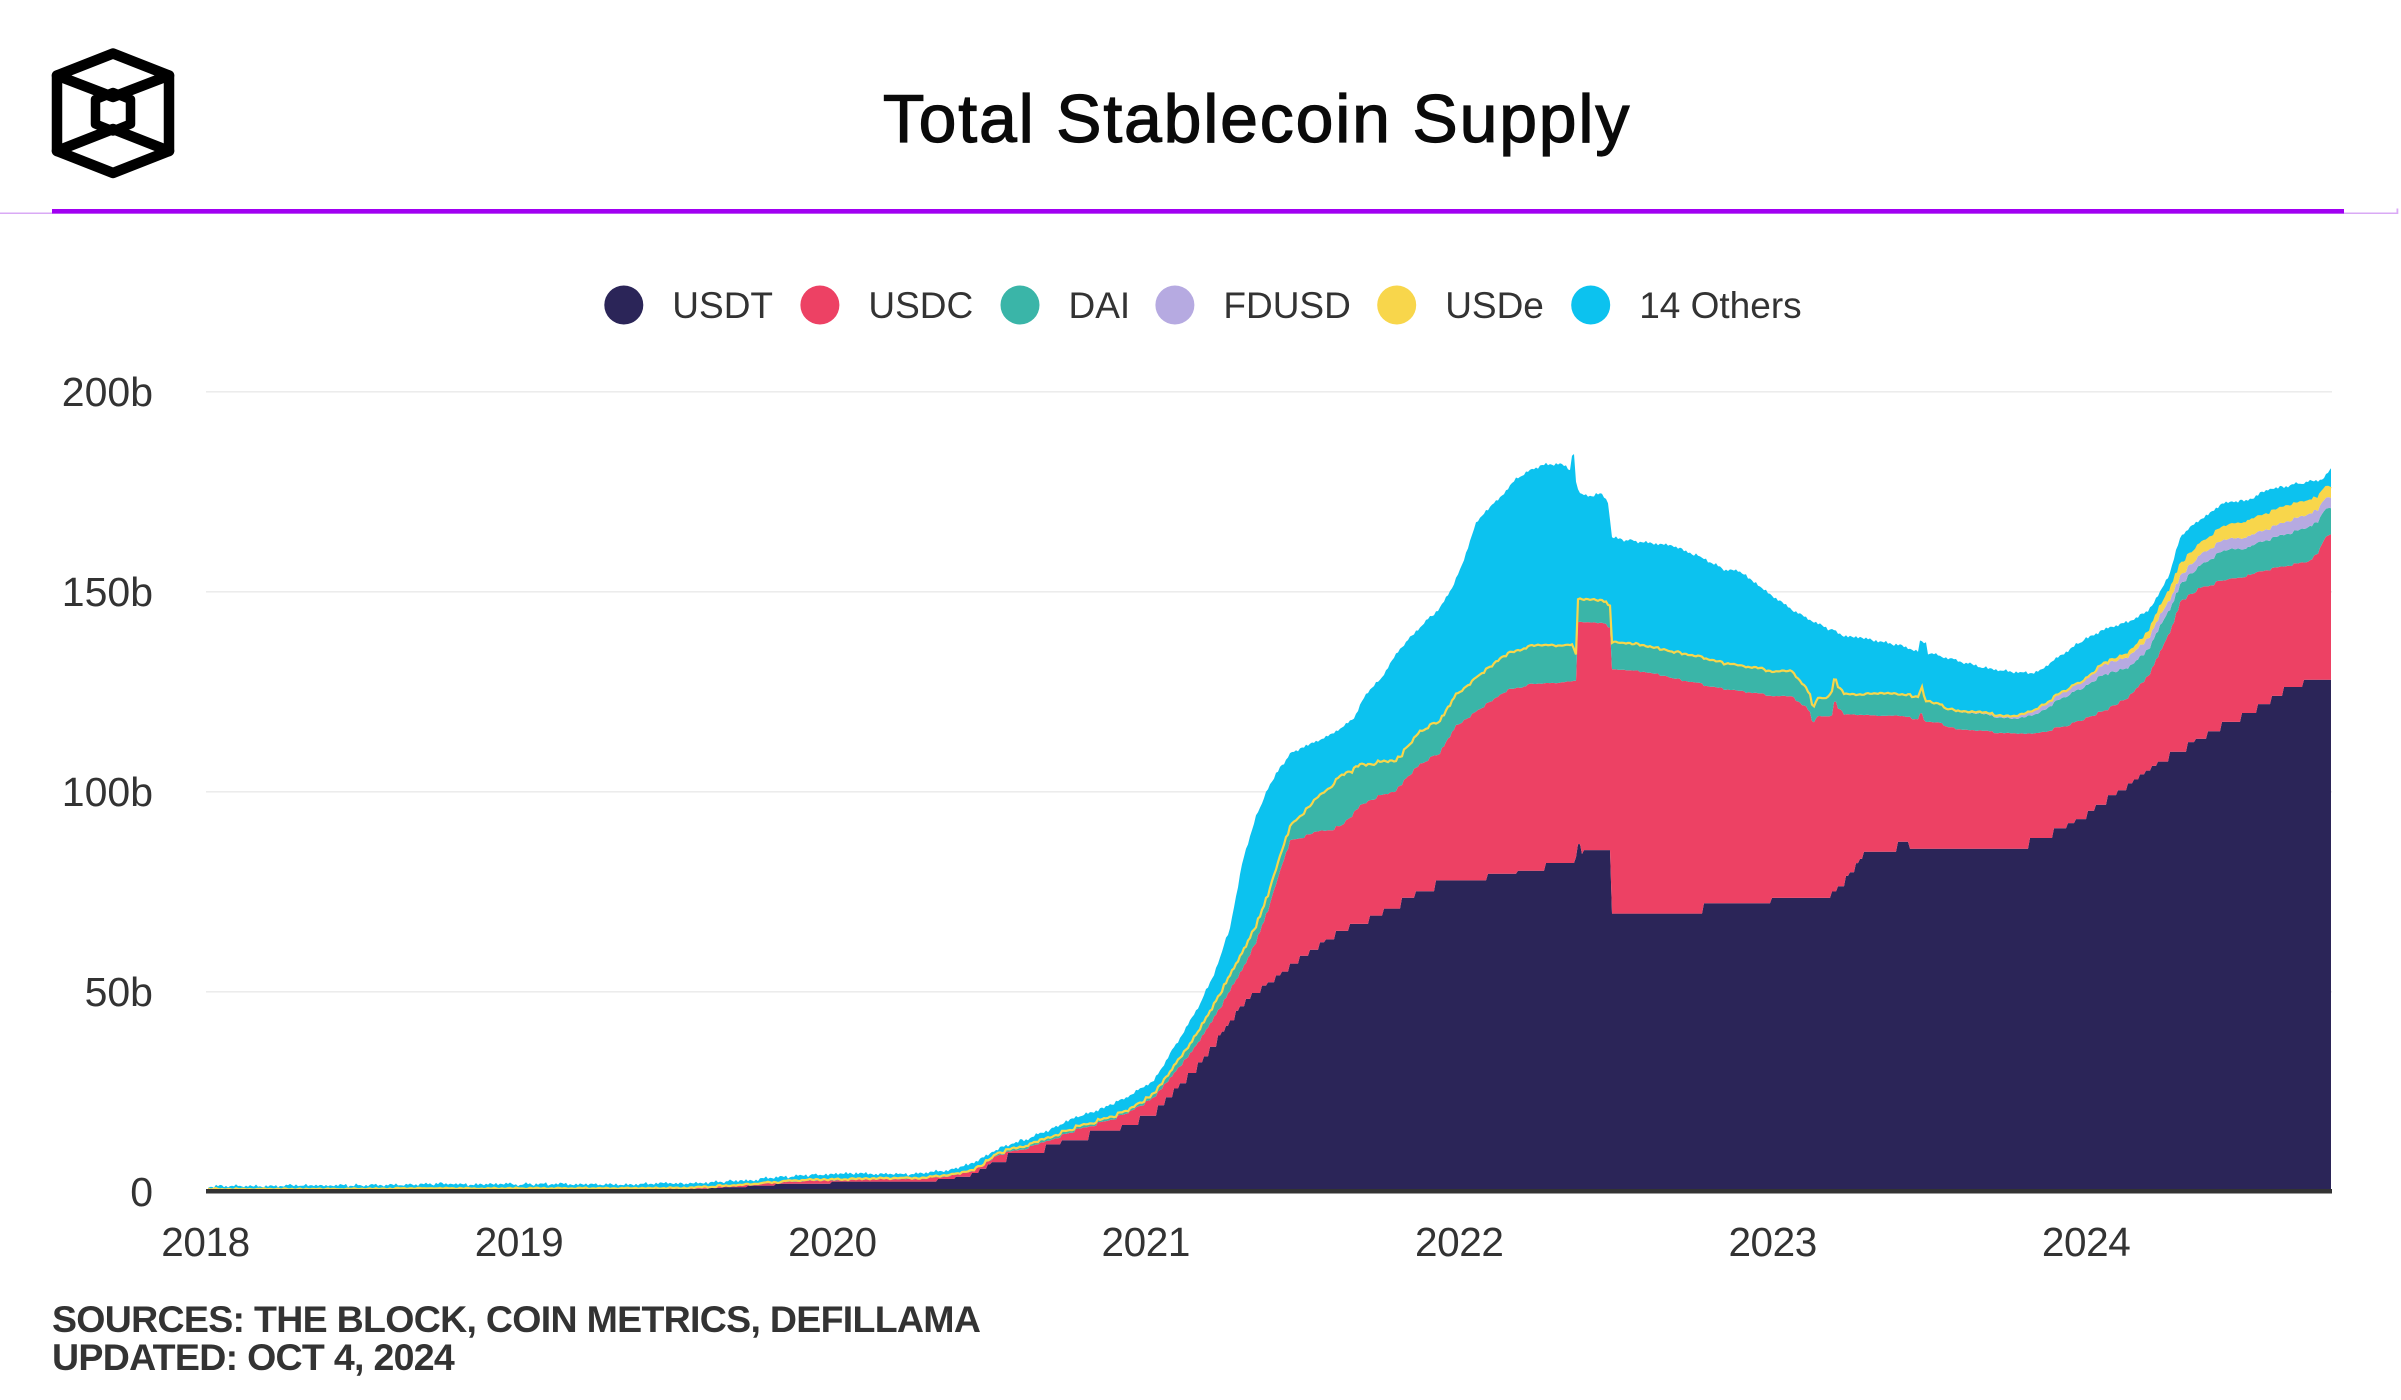  I want to click on svg-text: FDUSD, so click(1286, 305).